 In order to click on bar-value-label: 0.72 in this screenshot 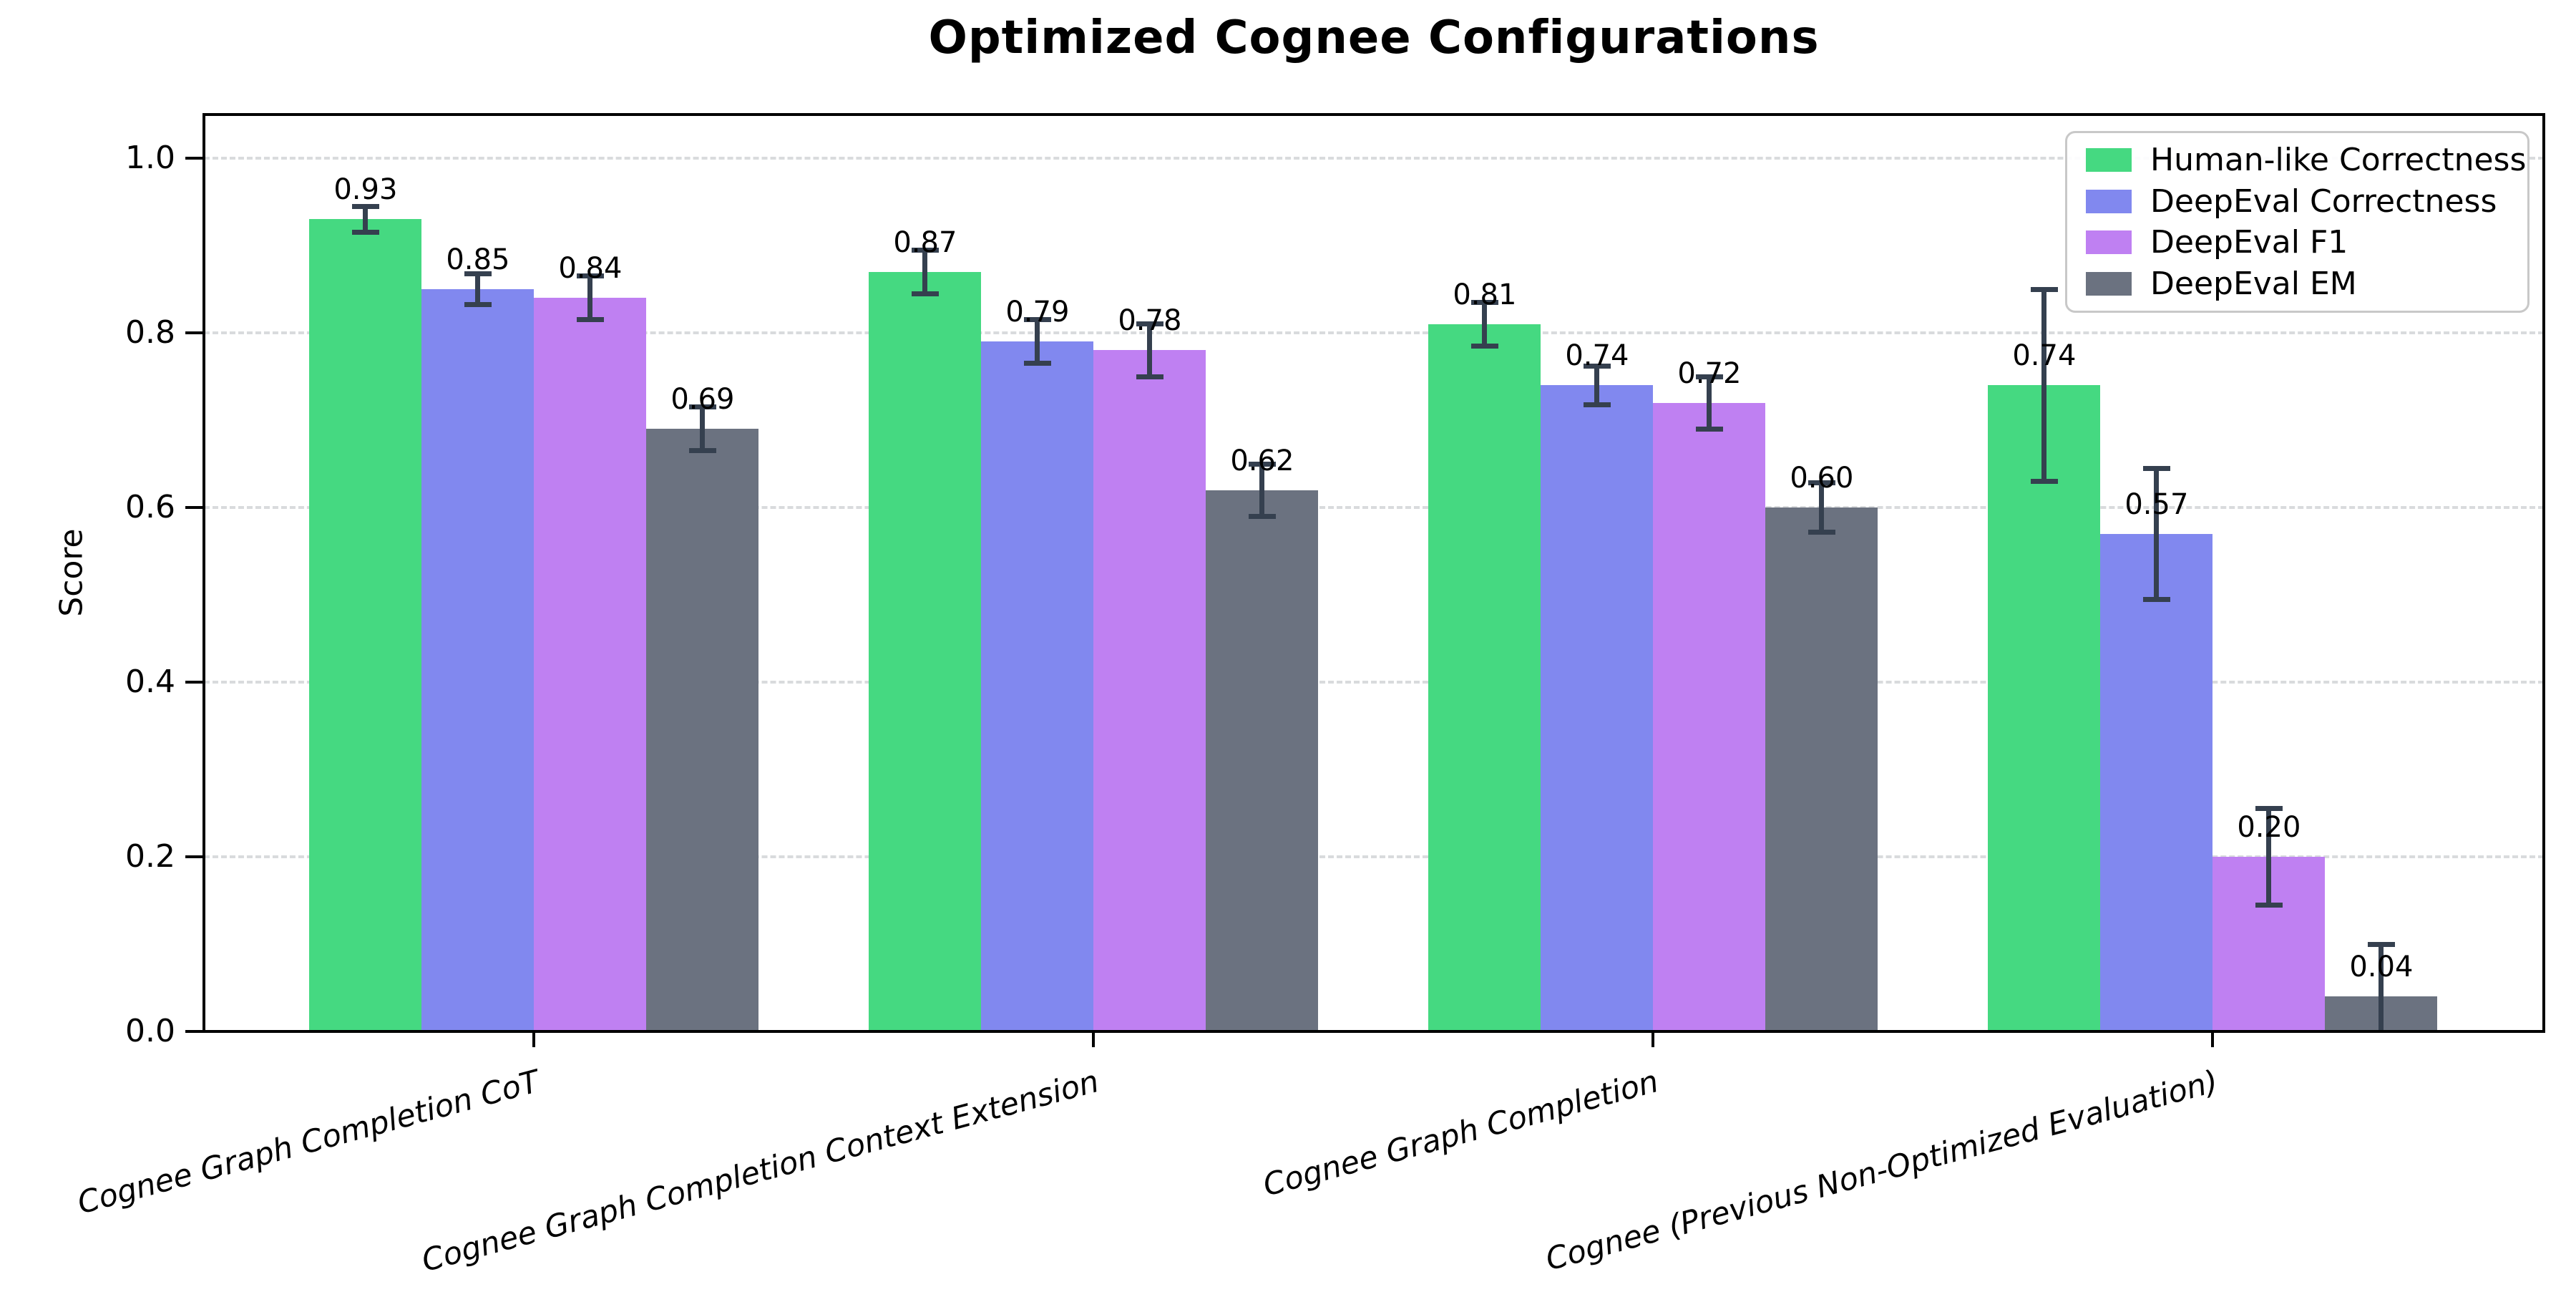, I will do `click(1709, 373)`.